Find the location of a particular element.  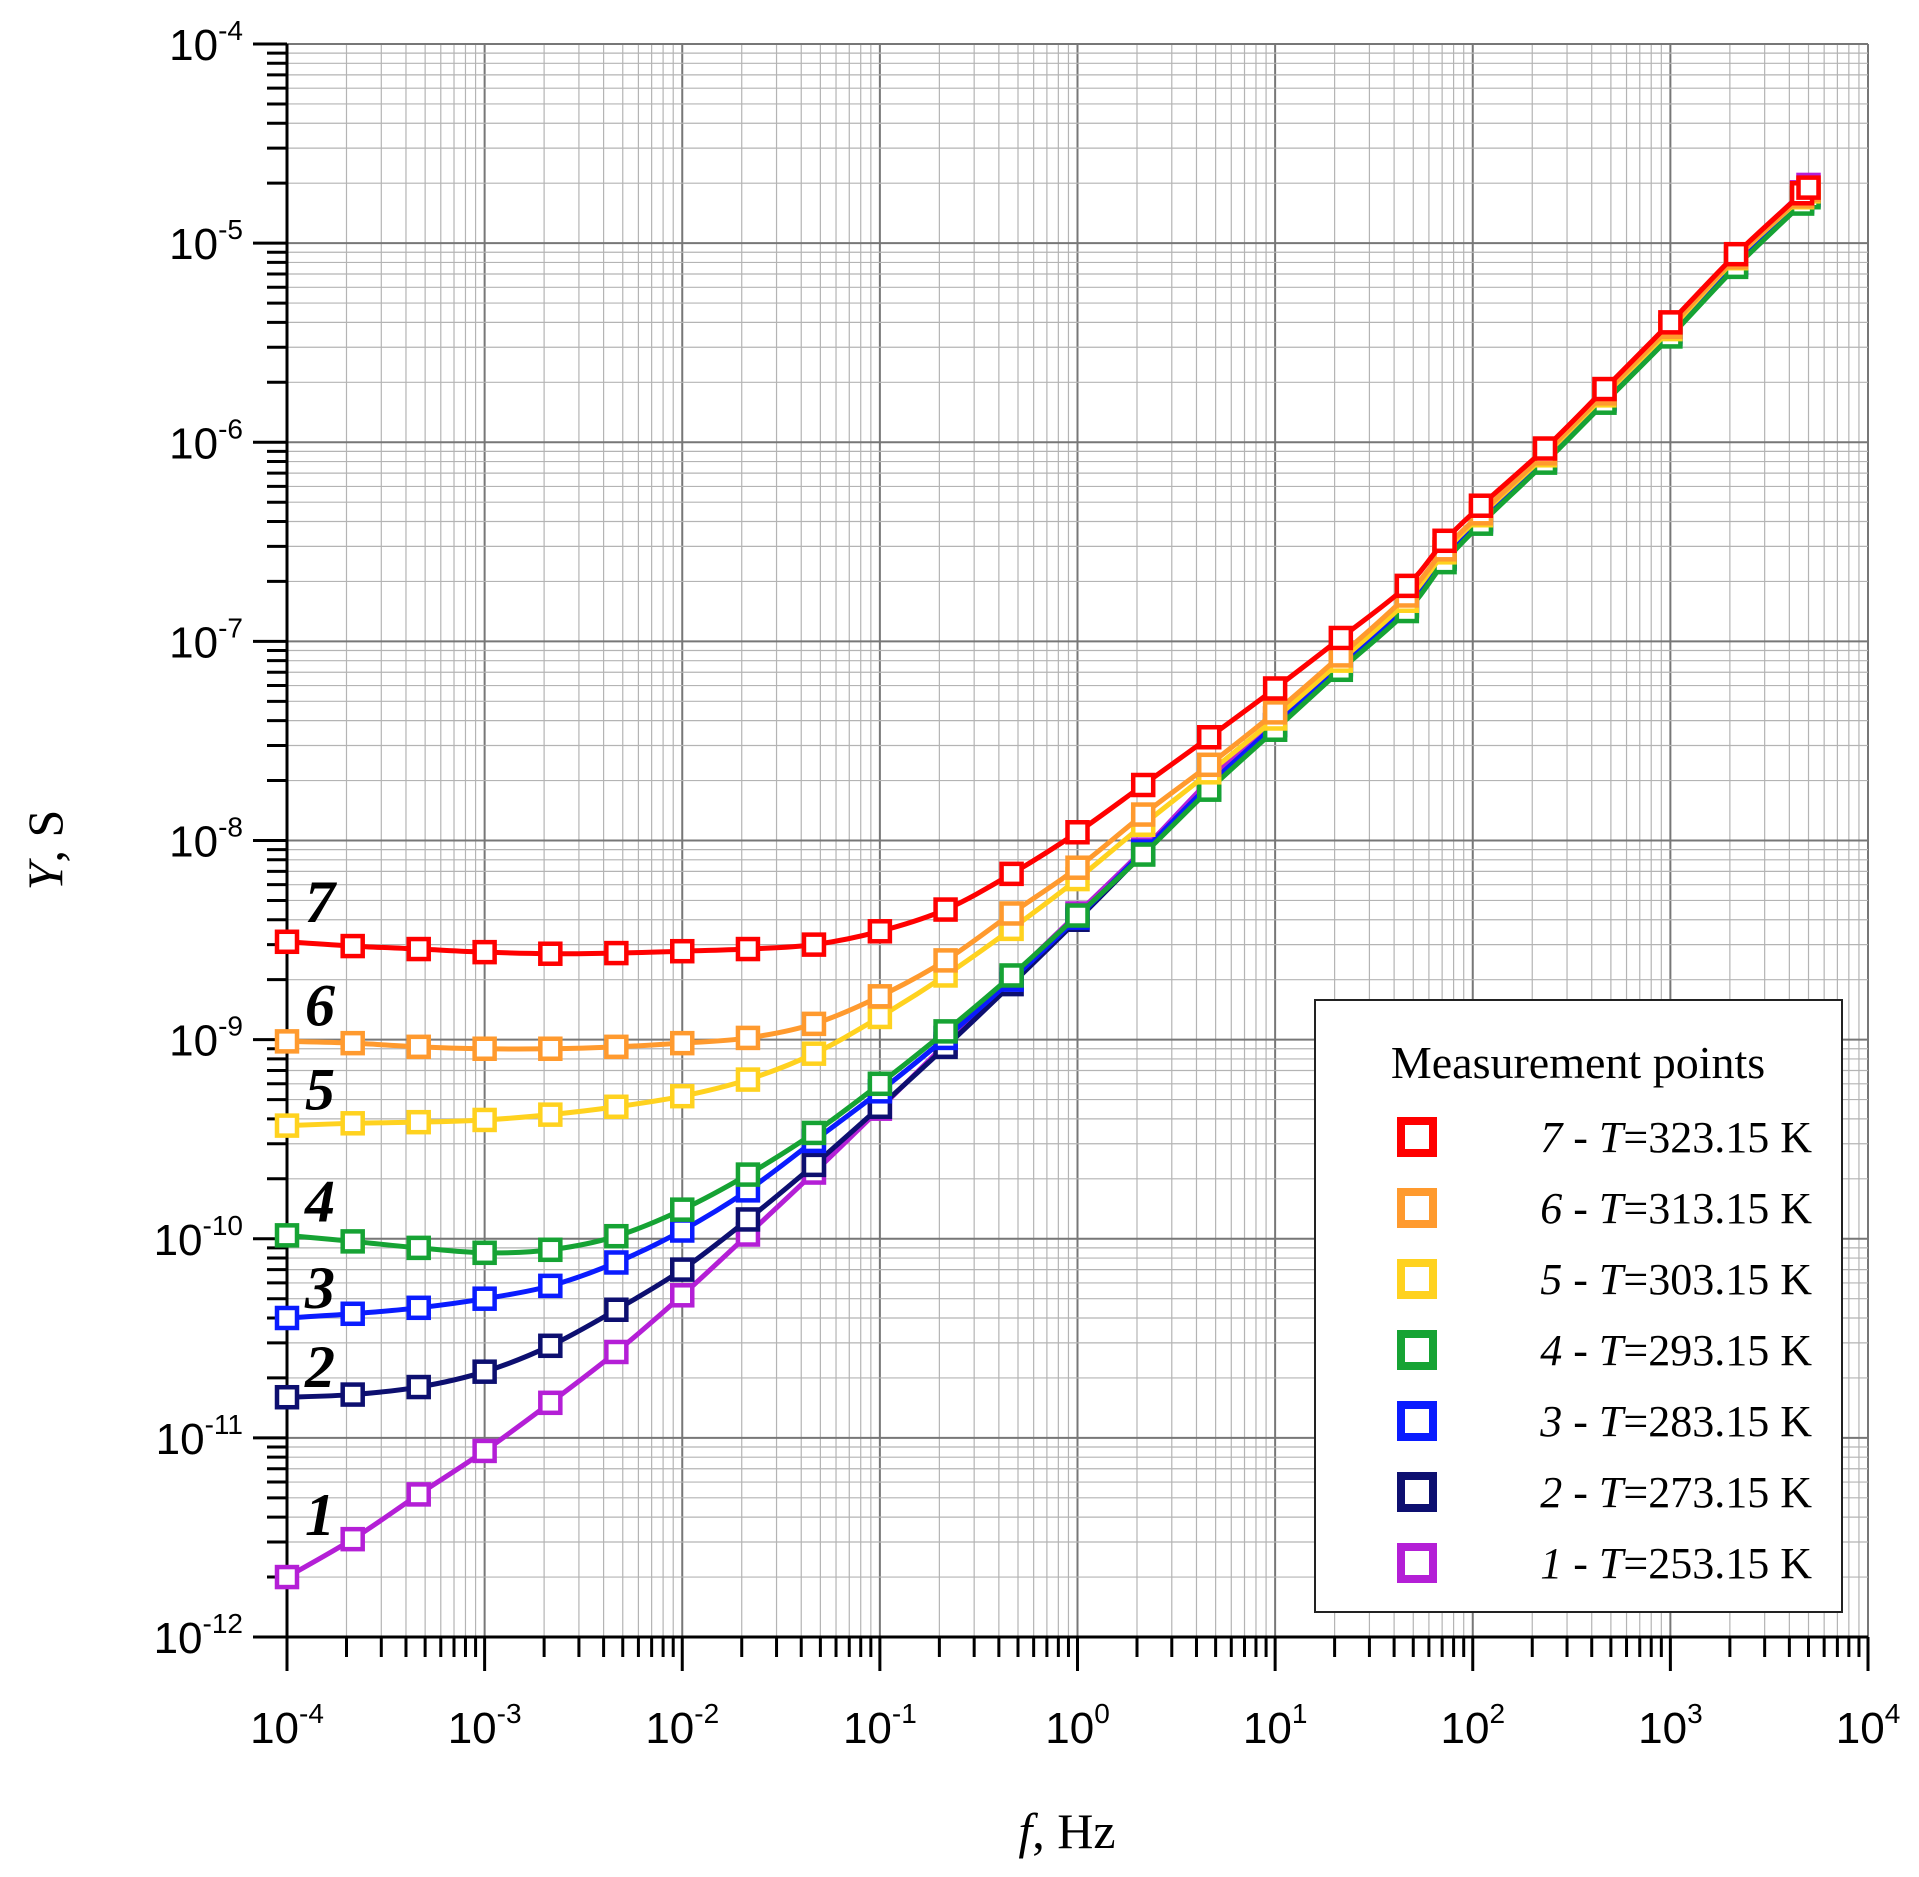

x-tick-exponent: -1 is located at coordinates (904, 1713).